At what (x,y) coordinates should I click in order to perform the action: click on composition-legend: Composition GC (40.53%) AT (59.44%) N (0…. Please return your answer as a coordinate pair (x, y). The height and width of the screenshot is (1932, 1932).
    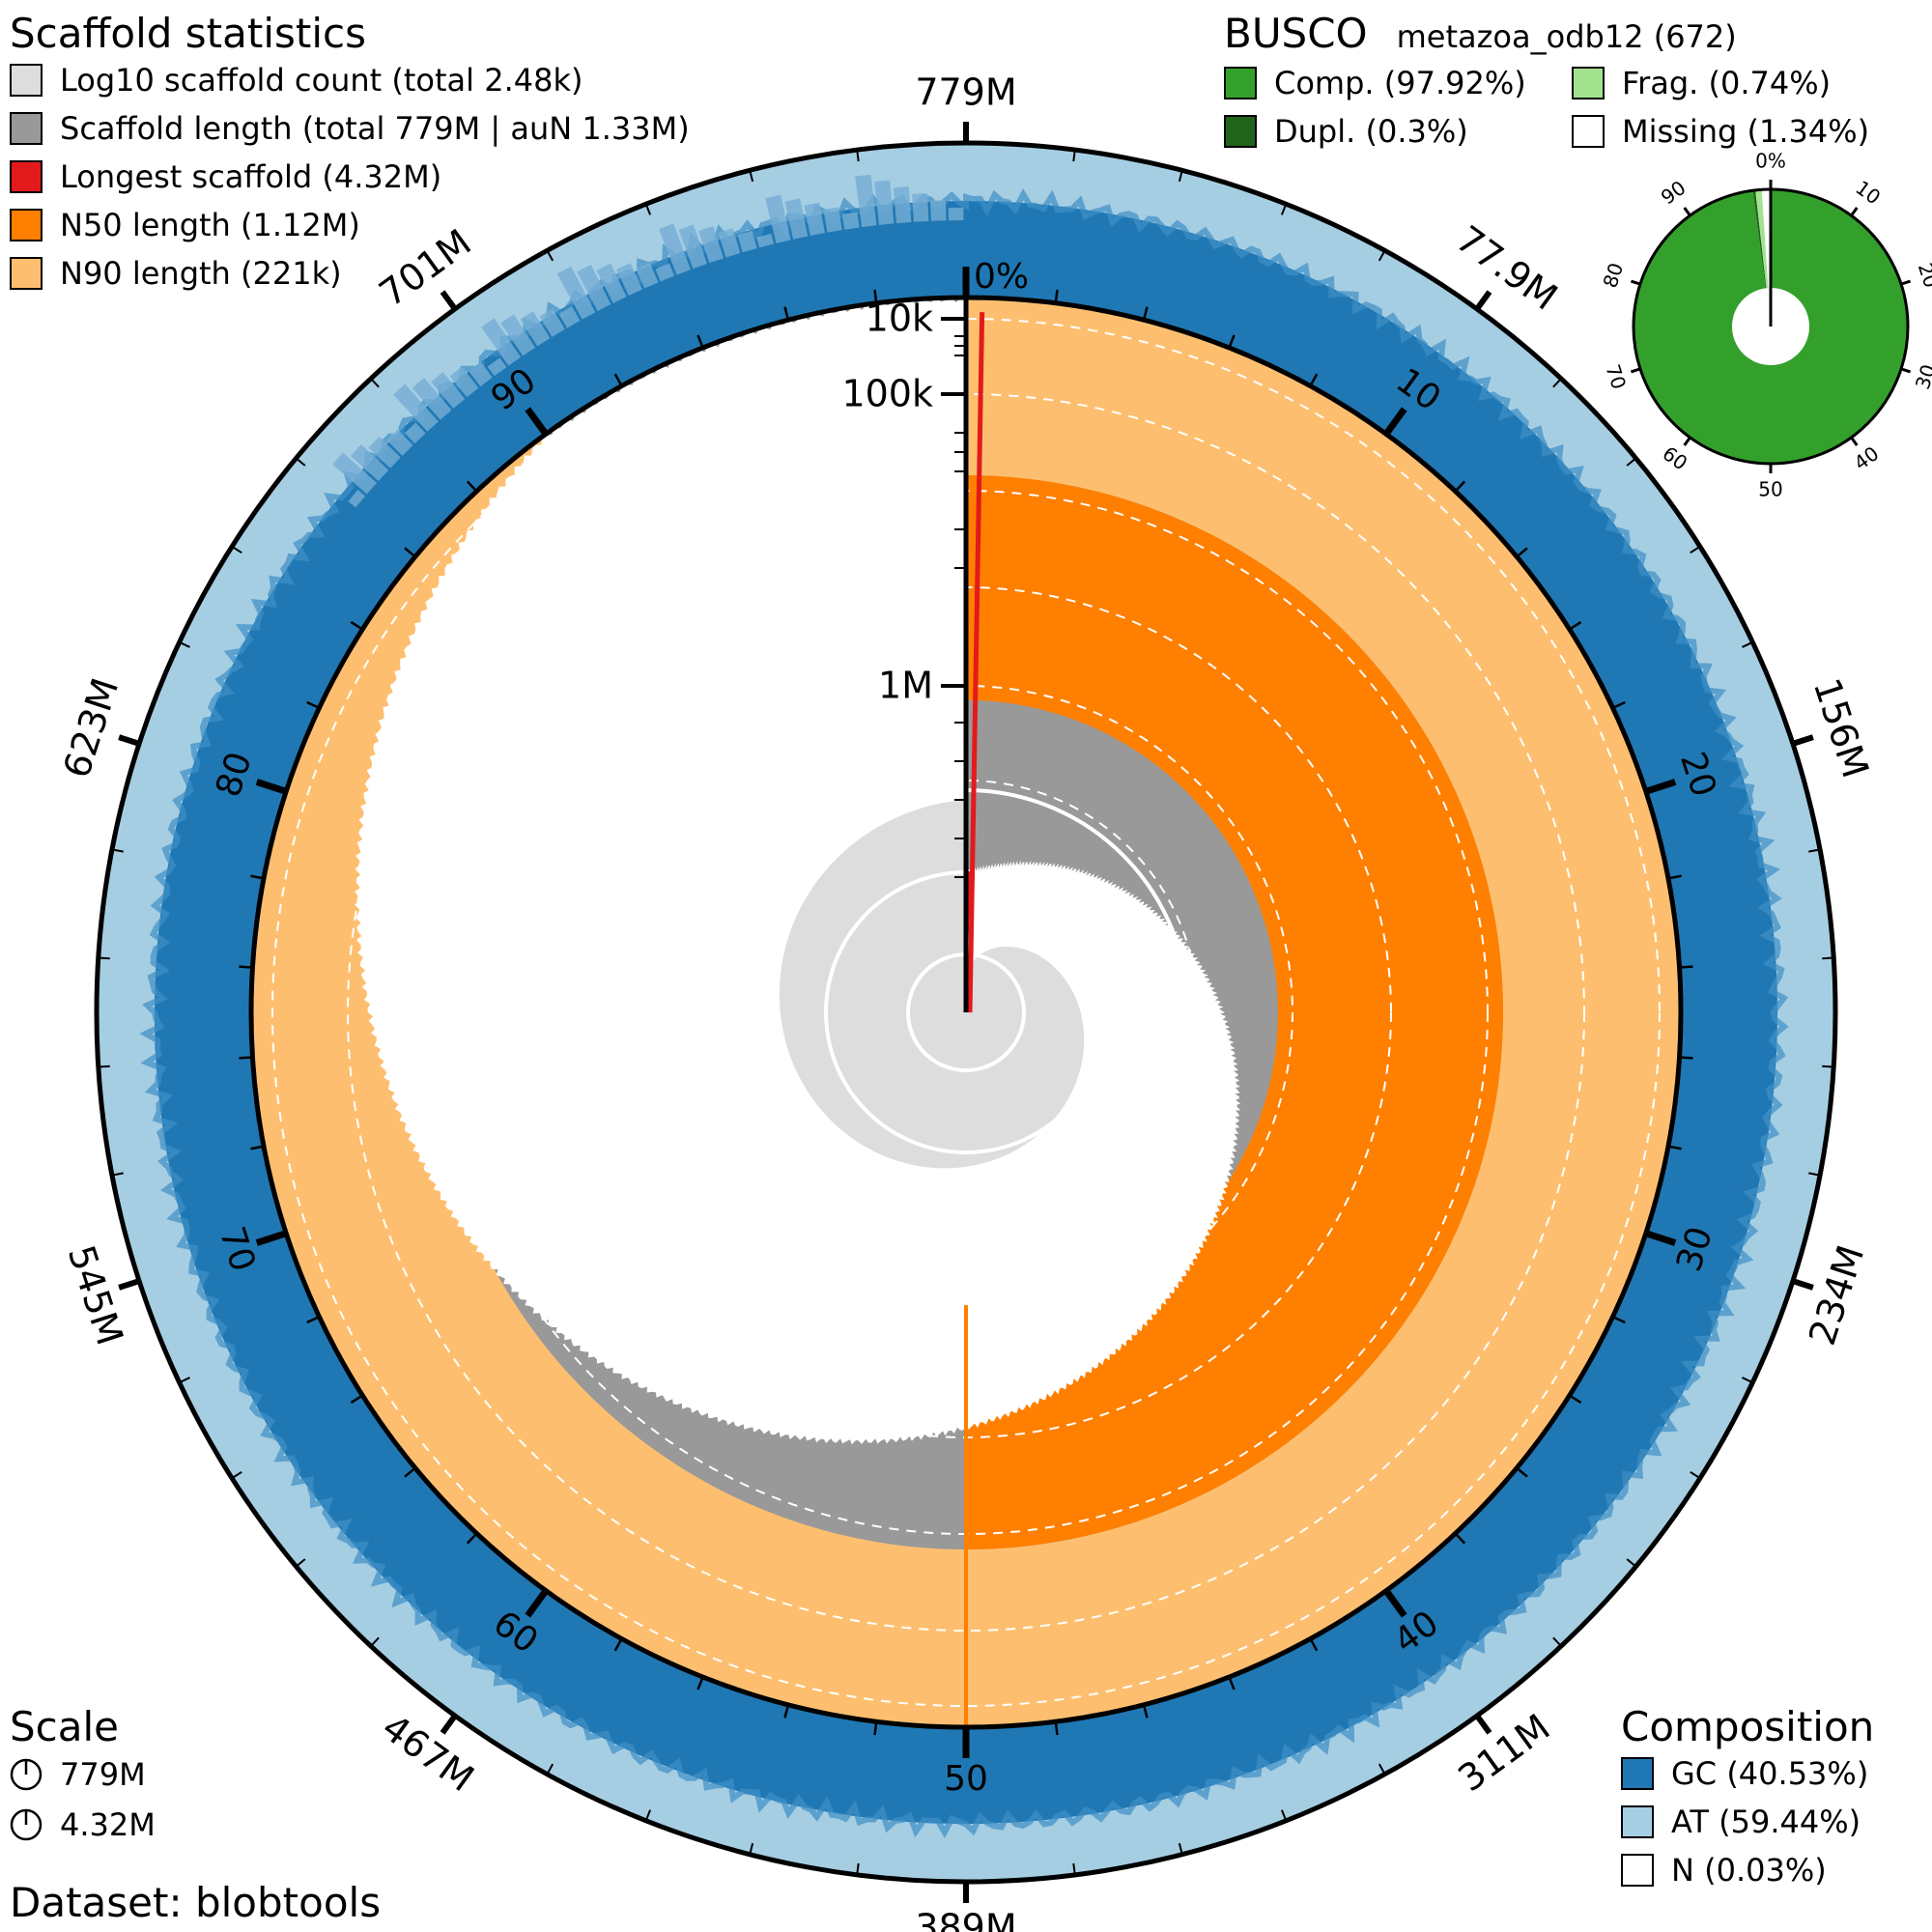
    Looking at the image, I should click on (1747, 1799).